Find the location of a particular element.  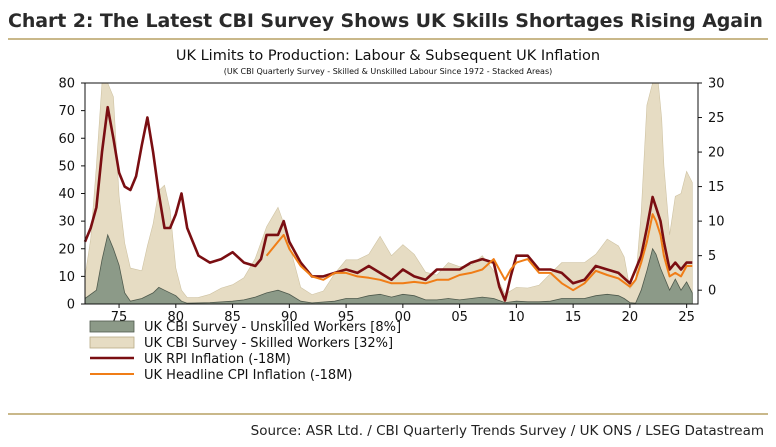

x-axis-label: 25 is located at coordinates (686, 317).